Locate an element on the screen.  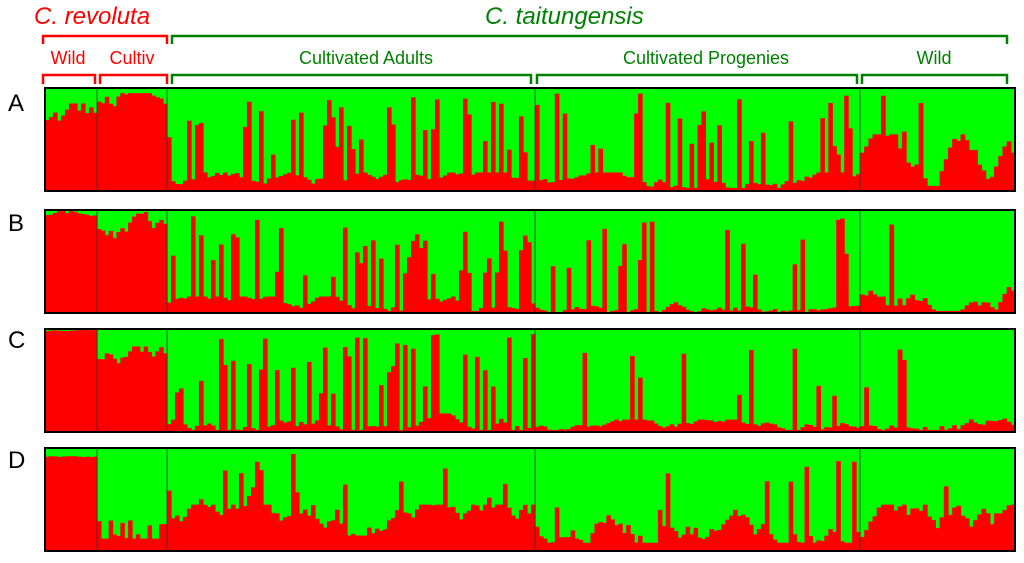
panel-label-b: B is located at coordinates (16, 223).